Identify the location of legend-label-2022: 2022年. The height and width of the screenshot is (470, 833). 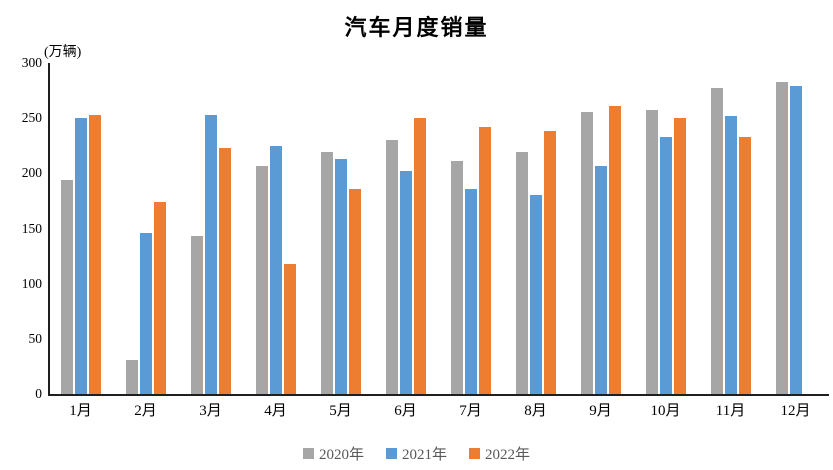
(508, 455).